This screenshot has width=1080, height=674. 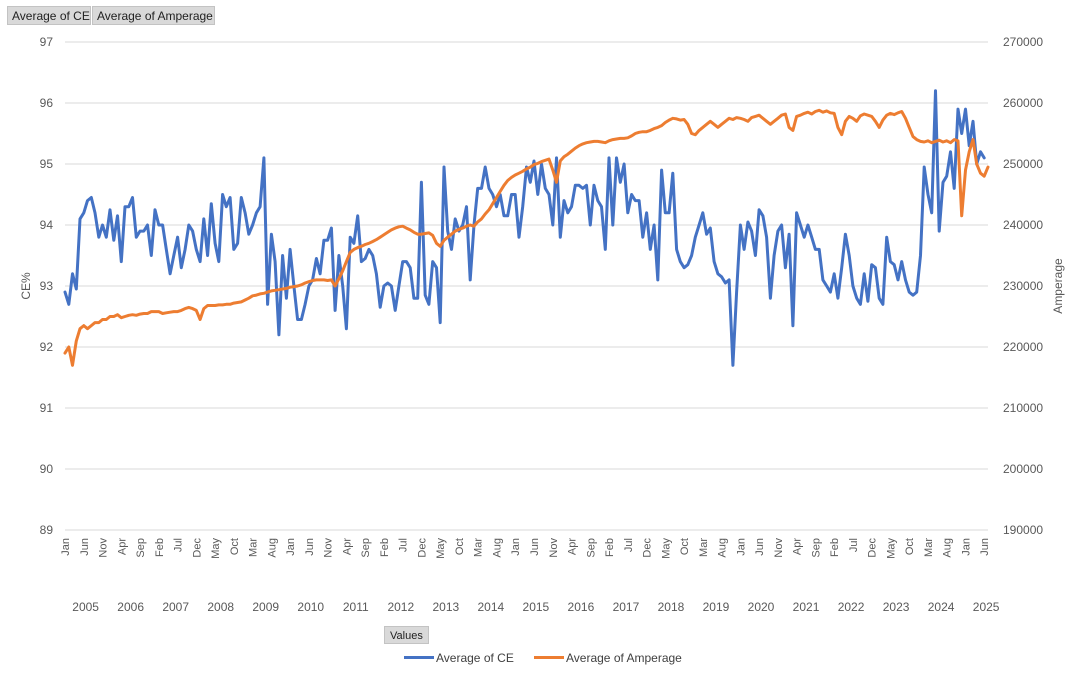 I want to click on y-tick-label: 91, so click(x=47, y=408).